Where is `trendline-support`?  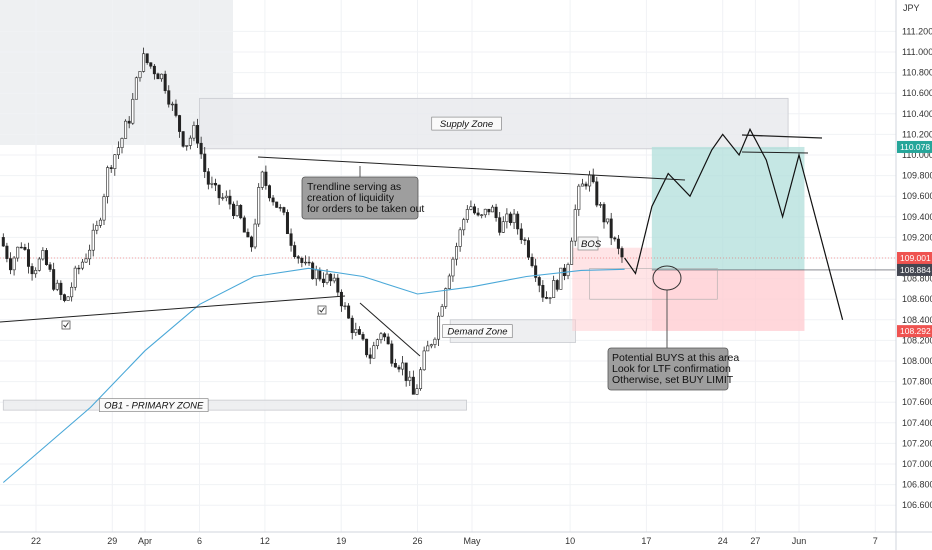 trendline-support is located at coordinates (173, 309).